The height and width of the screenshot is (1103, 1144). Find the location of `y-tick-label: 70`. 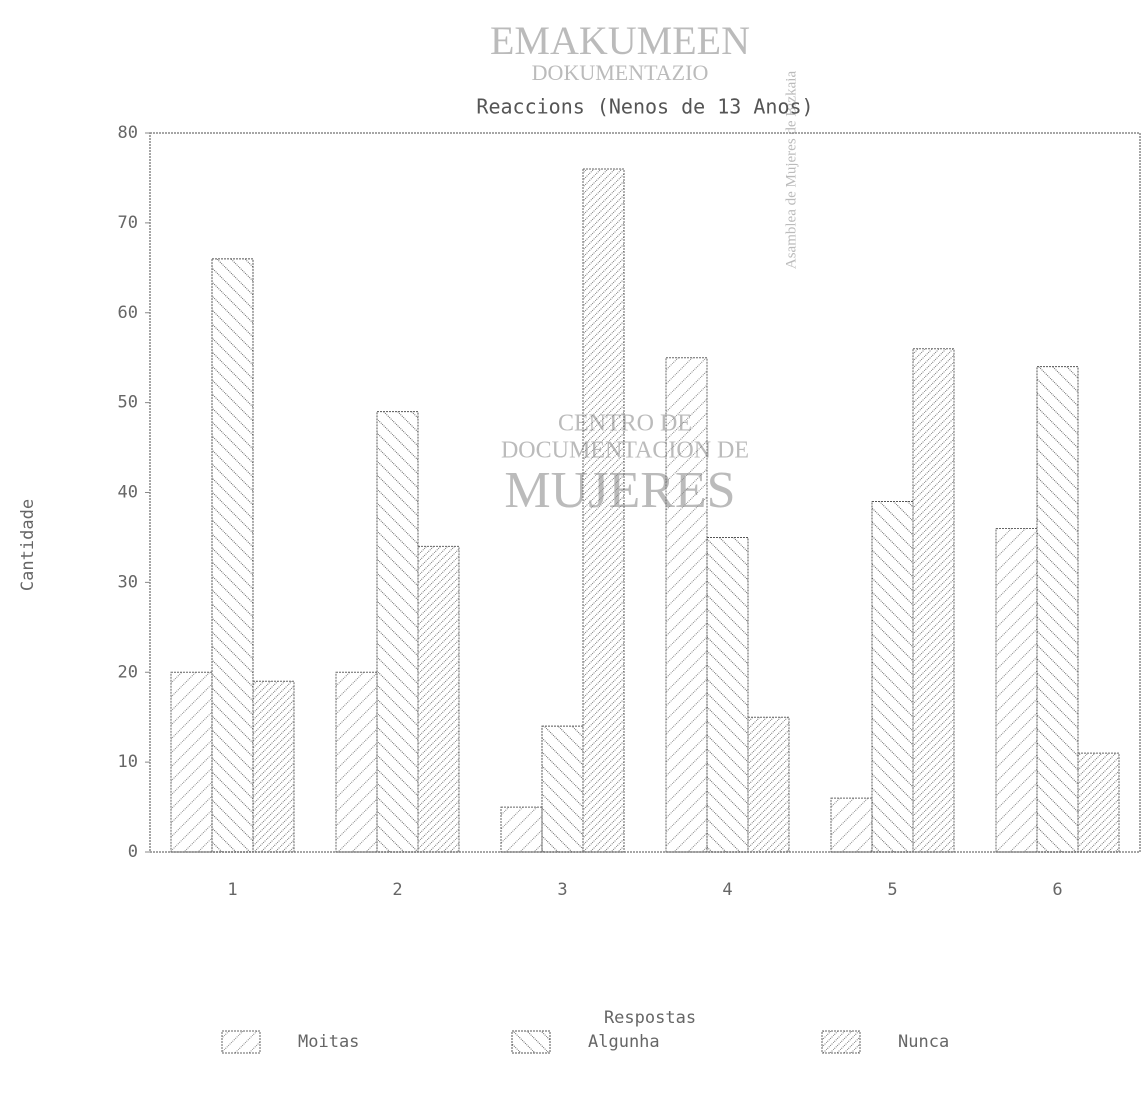

y-tick-label: 70 is located at coordinates (128, 223).